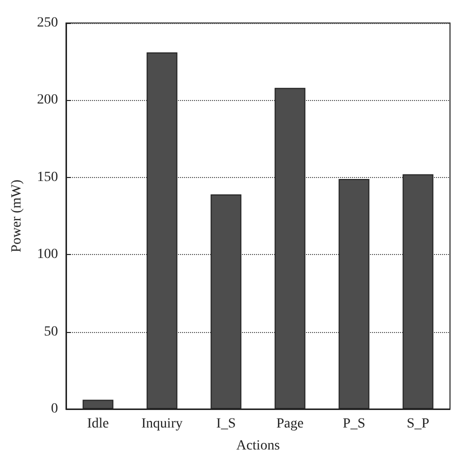 Image resolution: width=474 pixels, height=474 pixels. What do you see at coordinates (162, 424) in the screenshot?
I see `x-tick-label: Inquiry` at bounding box center [162, 424].